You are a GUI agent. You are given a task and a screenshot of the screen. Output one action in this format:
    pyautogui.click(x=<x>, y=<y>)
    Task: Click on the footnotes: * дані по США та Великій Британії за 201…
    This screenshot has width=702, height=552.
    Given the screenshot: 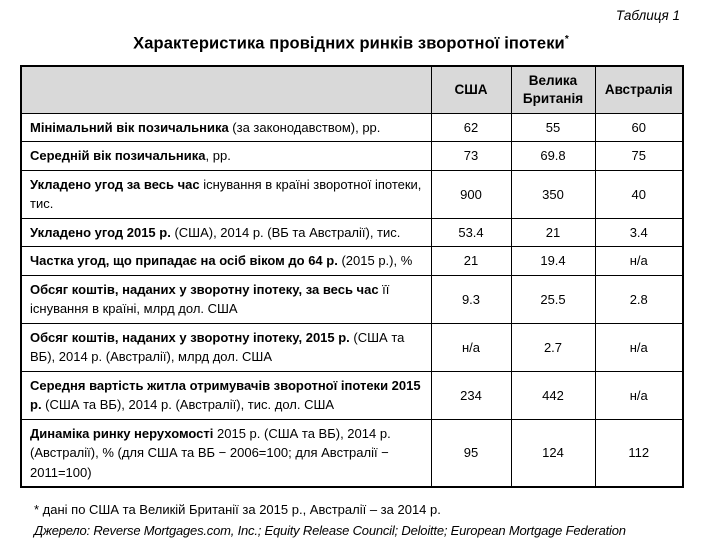 What is the action you would take?
    pyautogui.click(x=358, y=520)
    